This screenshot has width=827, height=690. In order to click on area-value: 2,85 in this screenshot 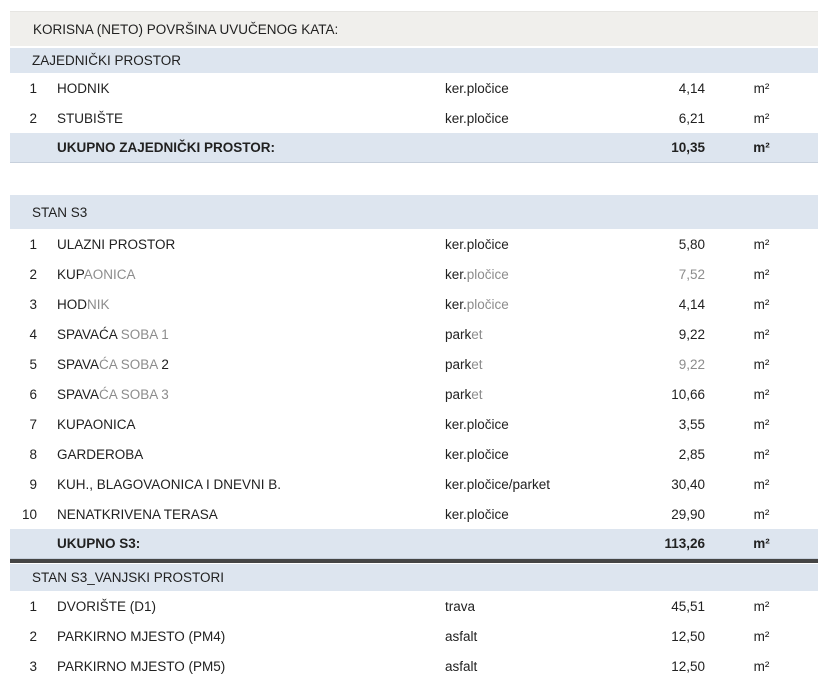, I will do `click(691, 454)`.